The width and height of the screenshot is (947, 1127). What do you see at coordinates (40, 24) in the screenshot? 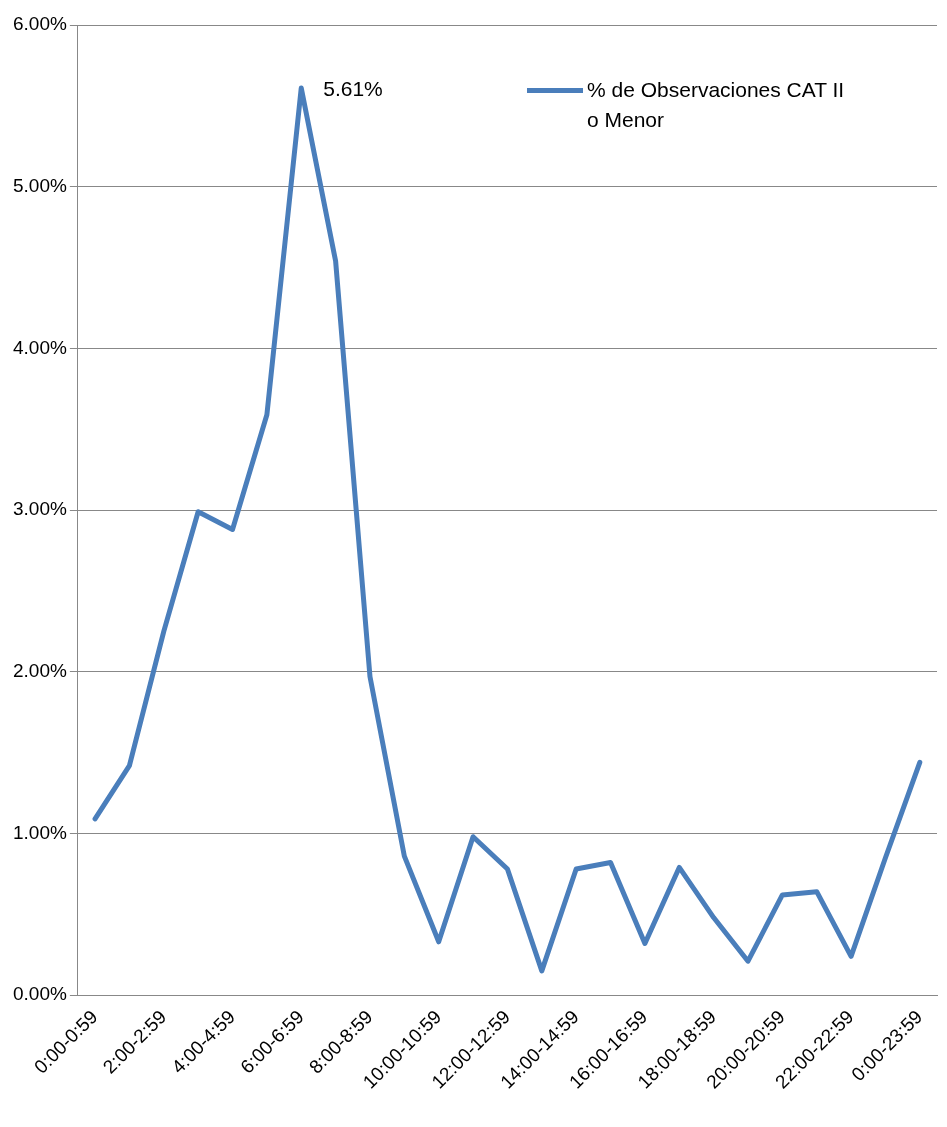
I see `y-tick-label: 6.00%` at bounding box center [40, 24].